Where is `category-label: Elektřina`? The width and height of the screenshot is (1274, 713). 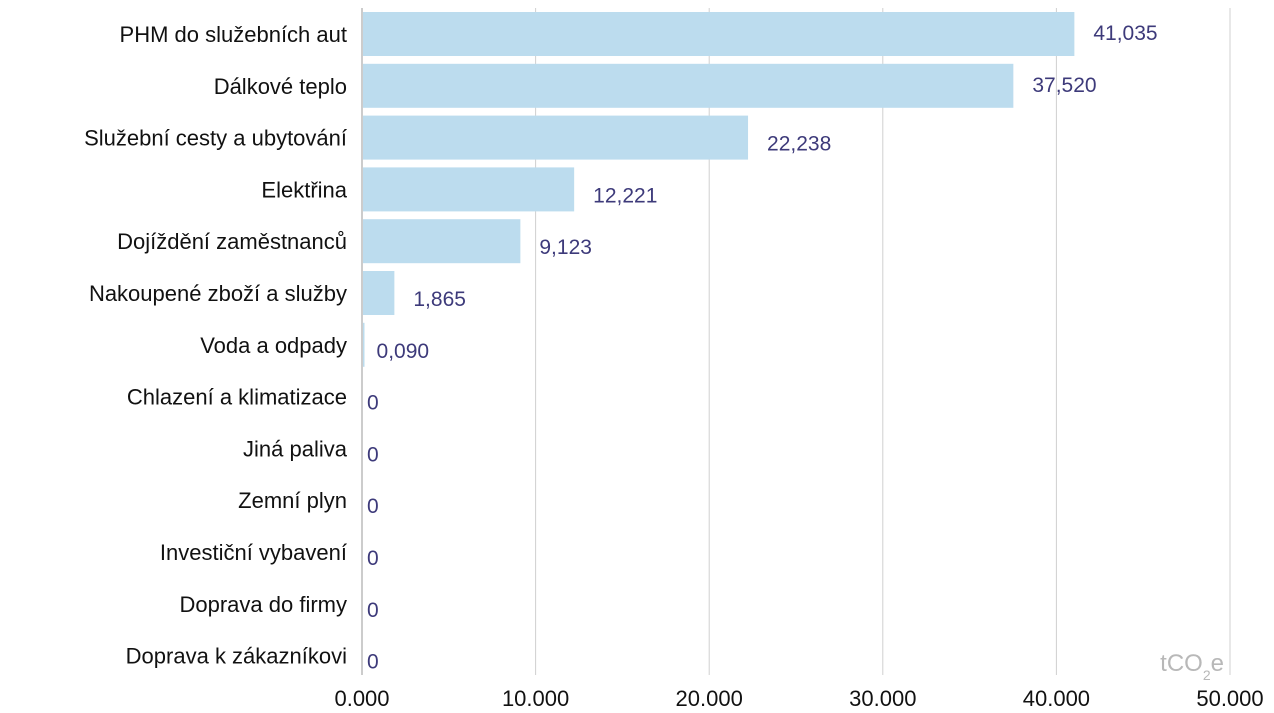 category-label: Elektřina is located at coordinates (304, 189).